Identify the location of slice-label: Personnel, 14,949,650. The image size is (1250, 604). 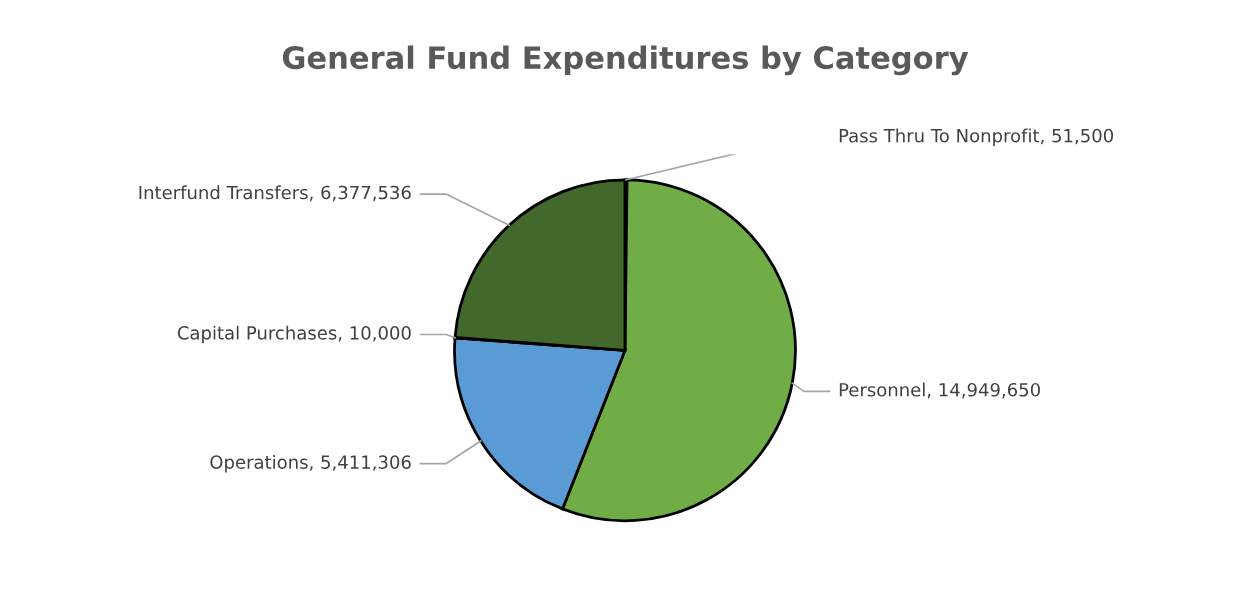
(939, 390).